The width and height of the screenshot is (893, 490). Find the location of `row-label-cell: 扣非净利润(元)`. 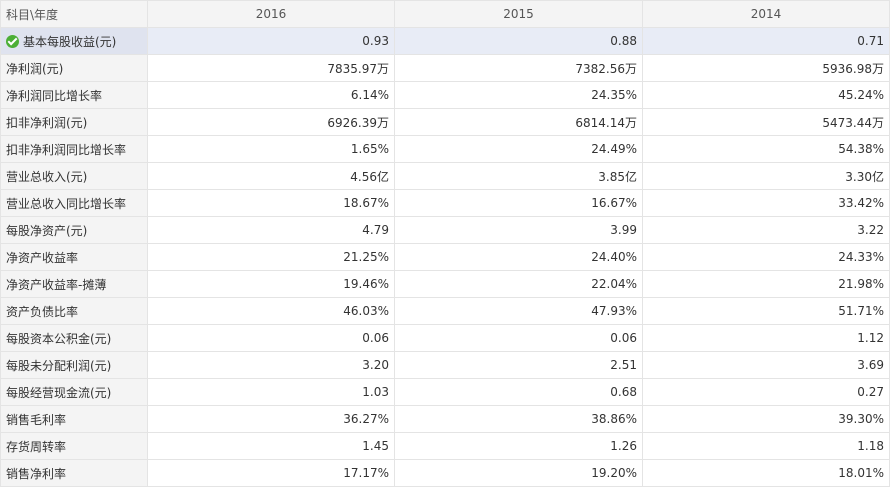

row-label-cell: 扣非净利润(元) is located at coordinates (74, 122).